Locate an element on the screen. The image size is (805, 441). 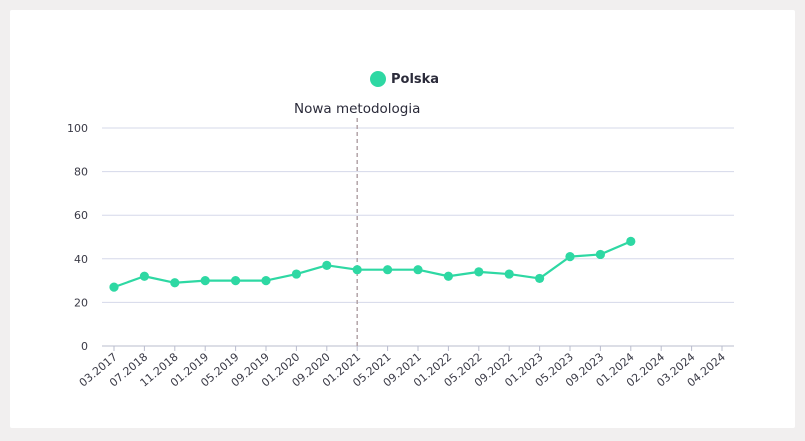
series-line-polska is located at coordinates (372, 264).